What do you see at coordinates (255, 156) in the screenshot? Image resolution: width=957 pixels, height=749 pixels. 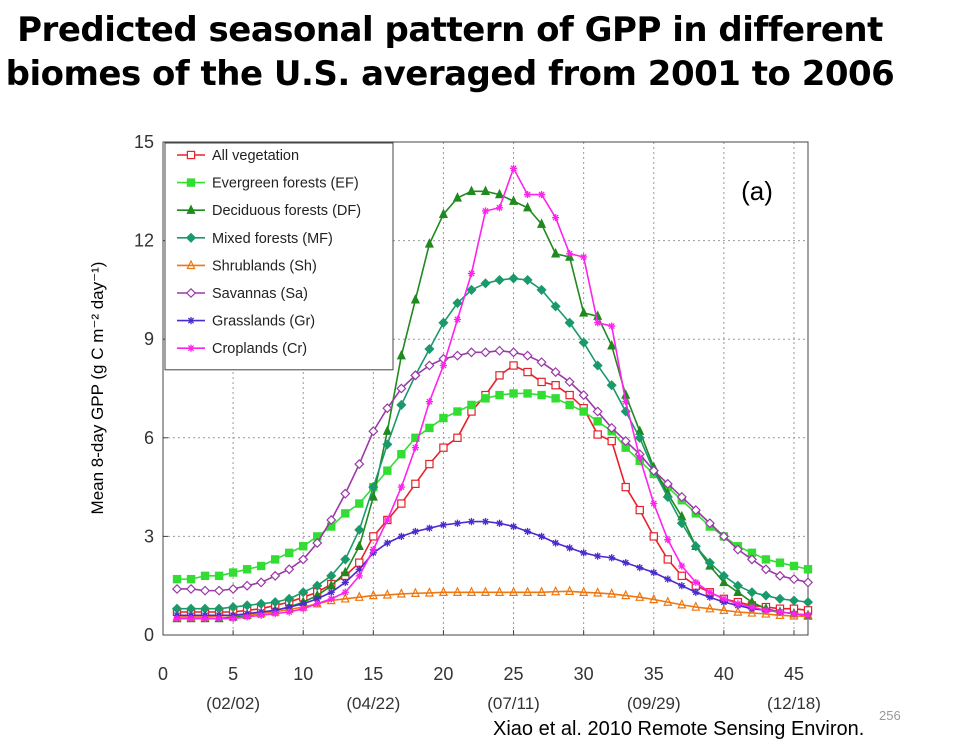 I see `legend-label: All vegetation` at bounding box center [255, 156].